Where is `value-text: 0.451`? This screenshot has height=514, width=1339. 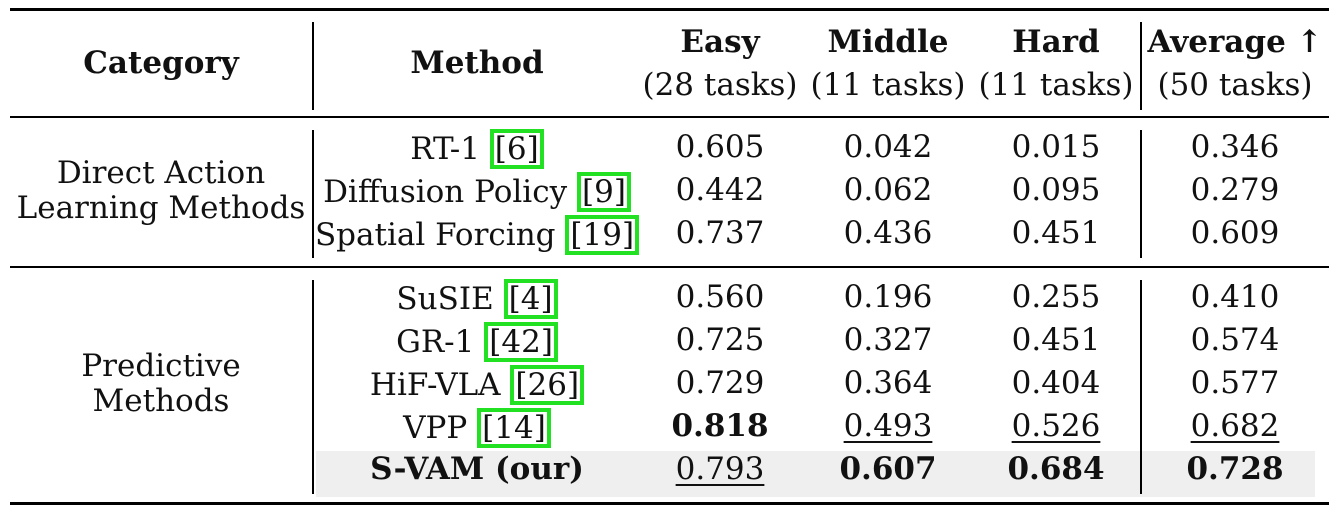
value-text: 0.451 is located at coordinates (1056, 233).